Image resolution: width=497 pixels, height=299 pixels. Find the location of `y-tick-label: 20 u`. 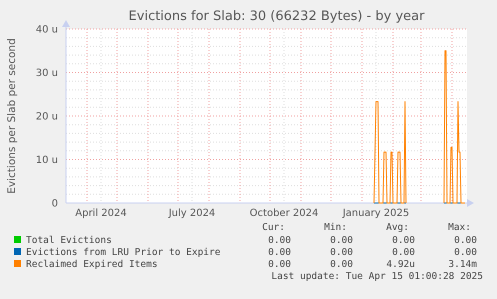

y-tick-label: 20 u is located at coordinates (47, 117).